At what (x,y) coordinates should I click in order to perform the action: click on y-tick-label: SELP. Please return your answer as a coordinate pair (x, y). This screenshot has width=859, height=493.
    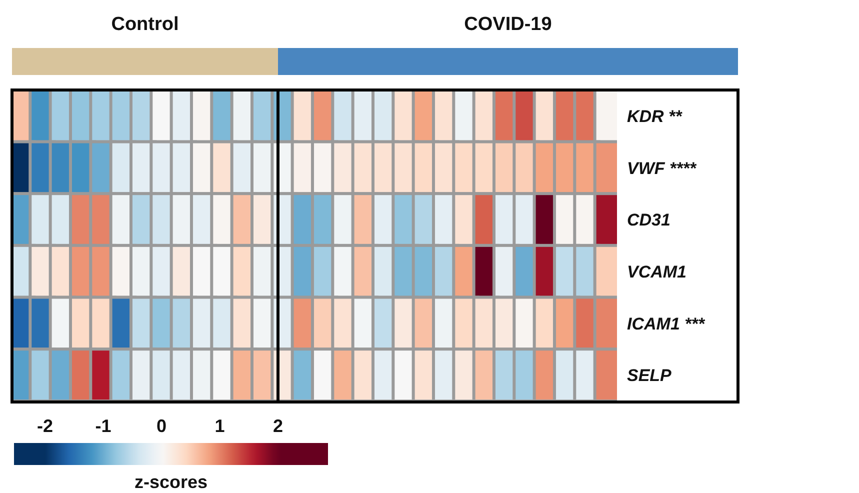
    Looking at the image, I should click on (649, 376).